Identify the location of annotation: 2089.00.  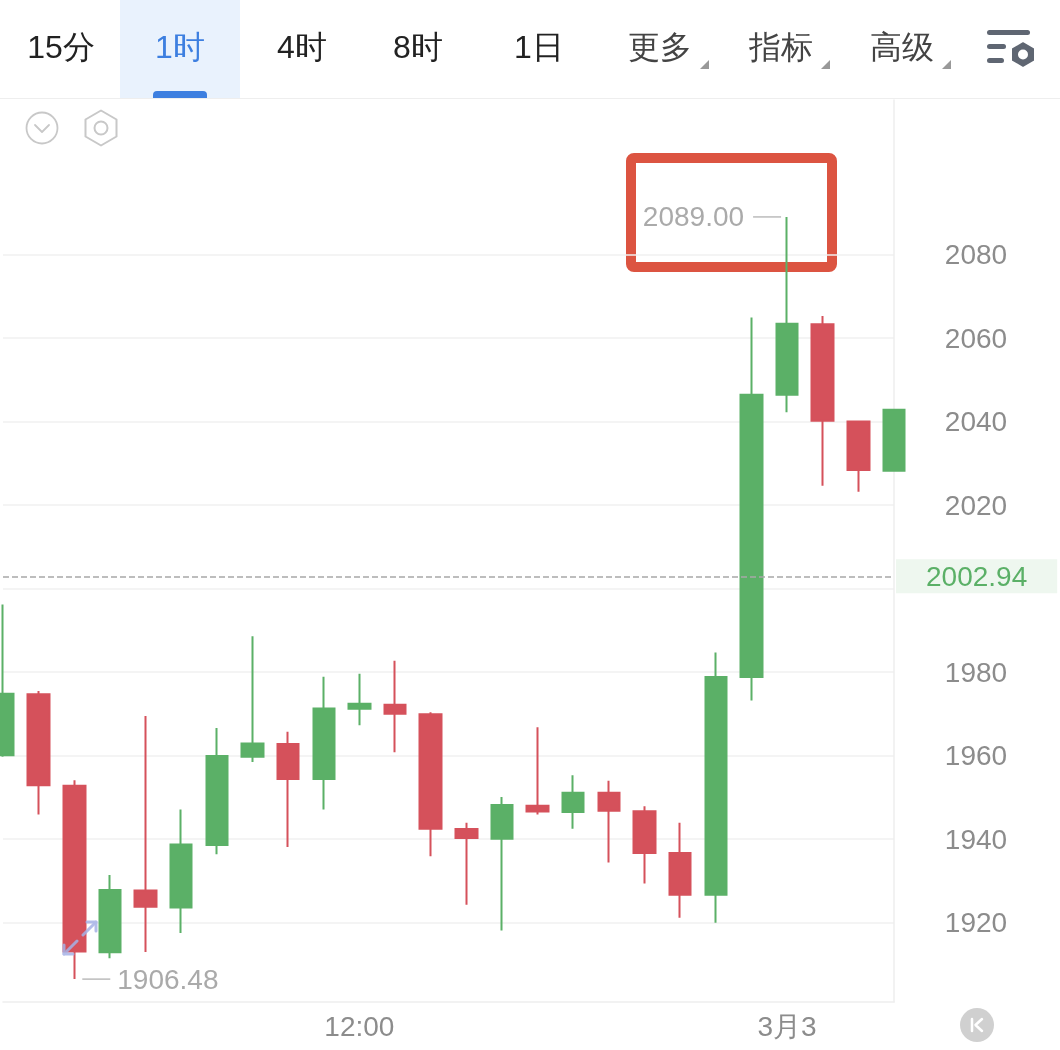
(693, 217).